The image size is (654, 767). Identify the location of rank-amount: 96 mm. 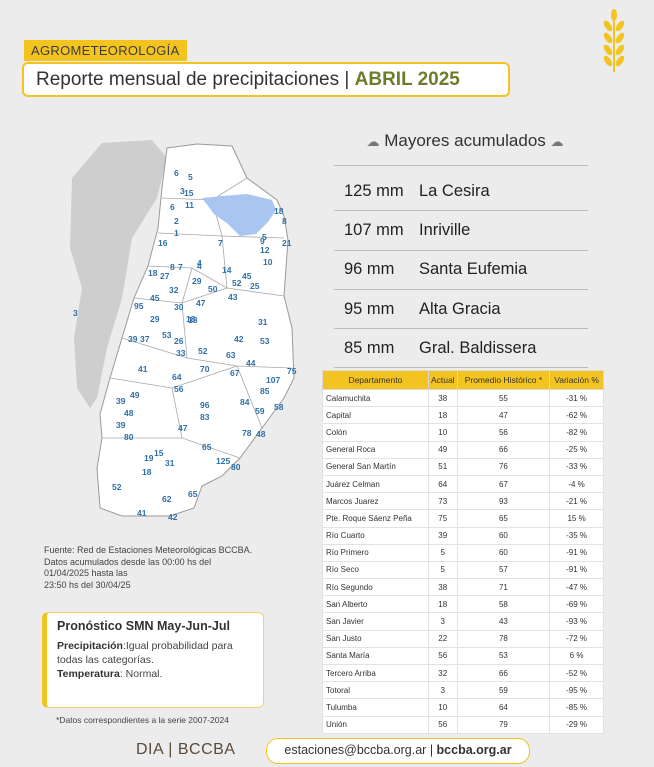
(369, 269).